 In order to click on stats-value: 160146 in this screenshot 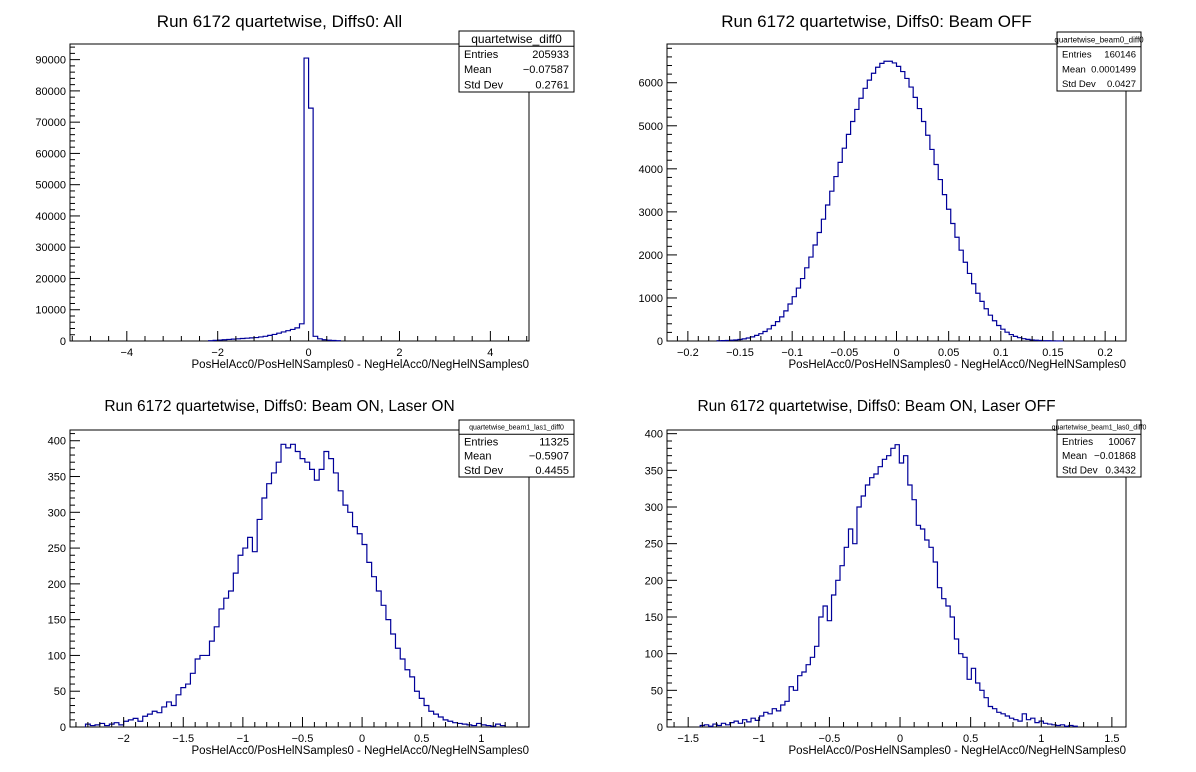, I will do `click(1120, 55)`.